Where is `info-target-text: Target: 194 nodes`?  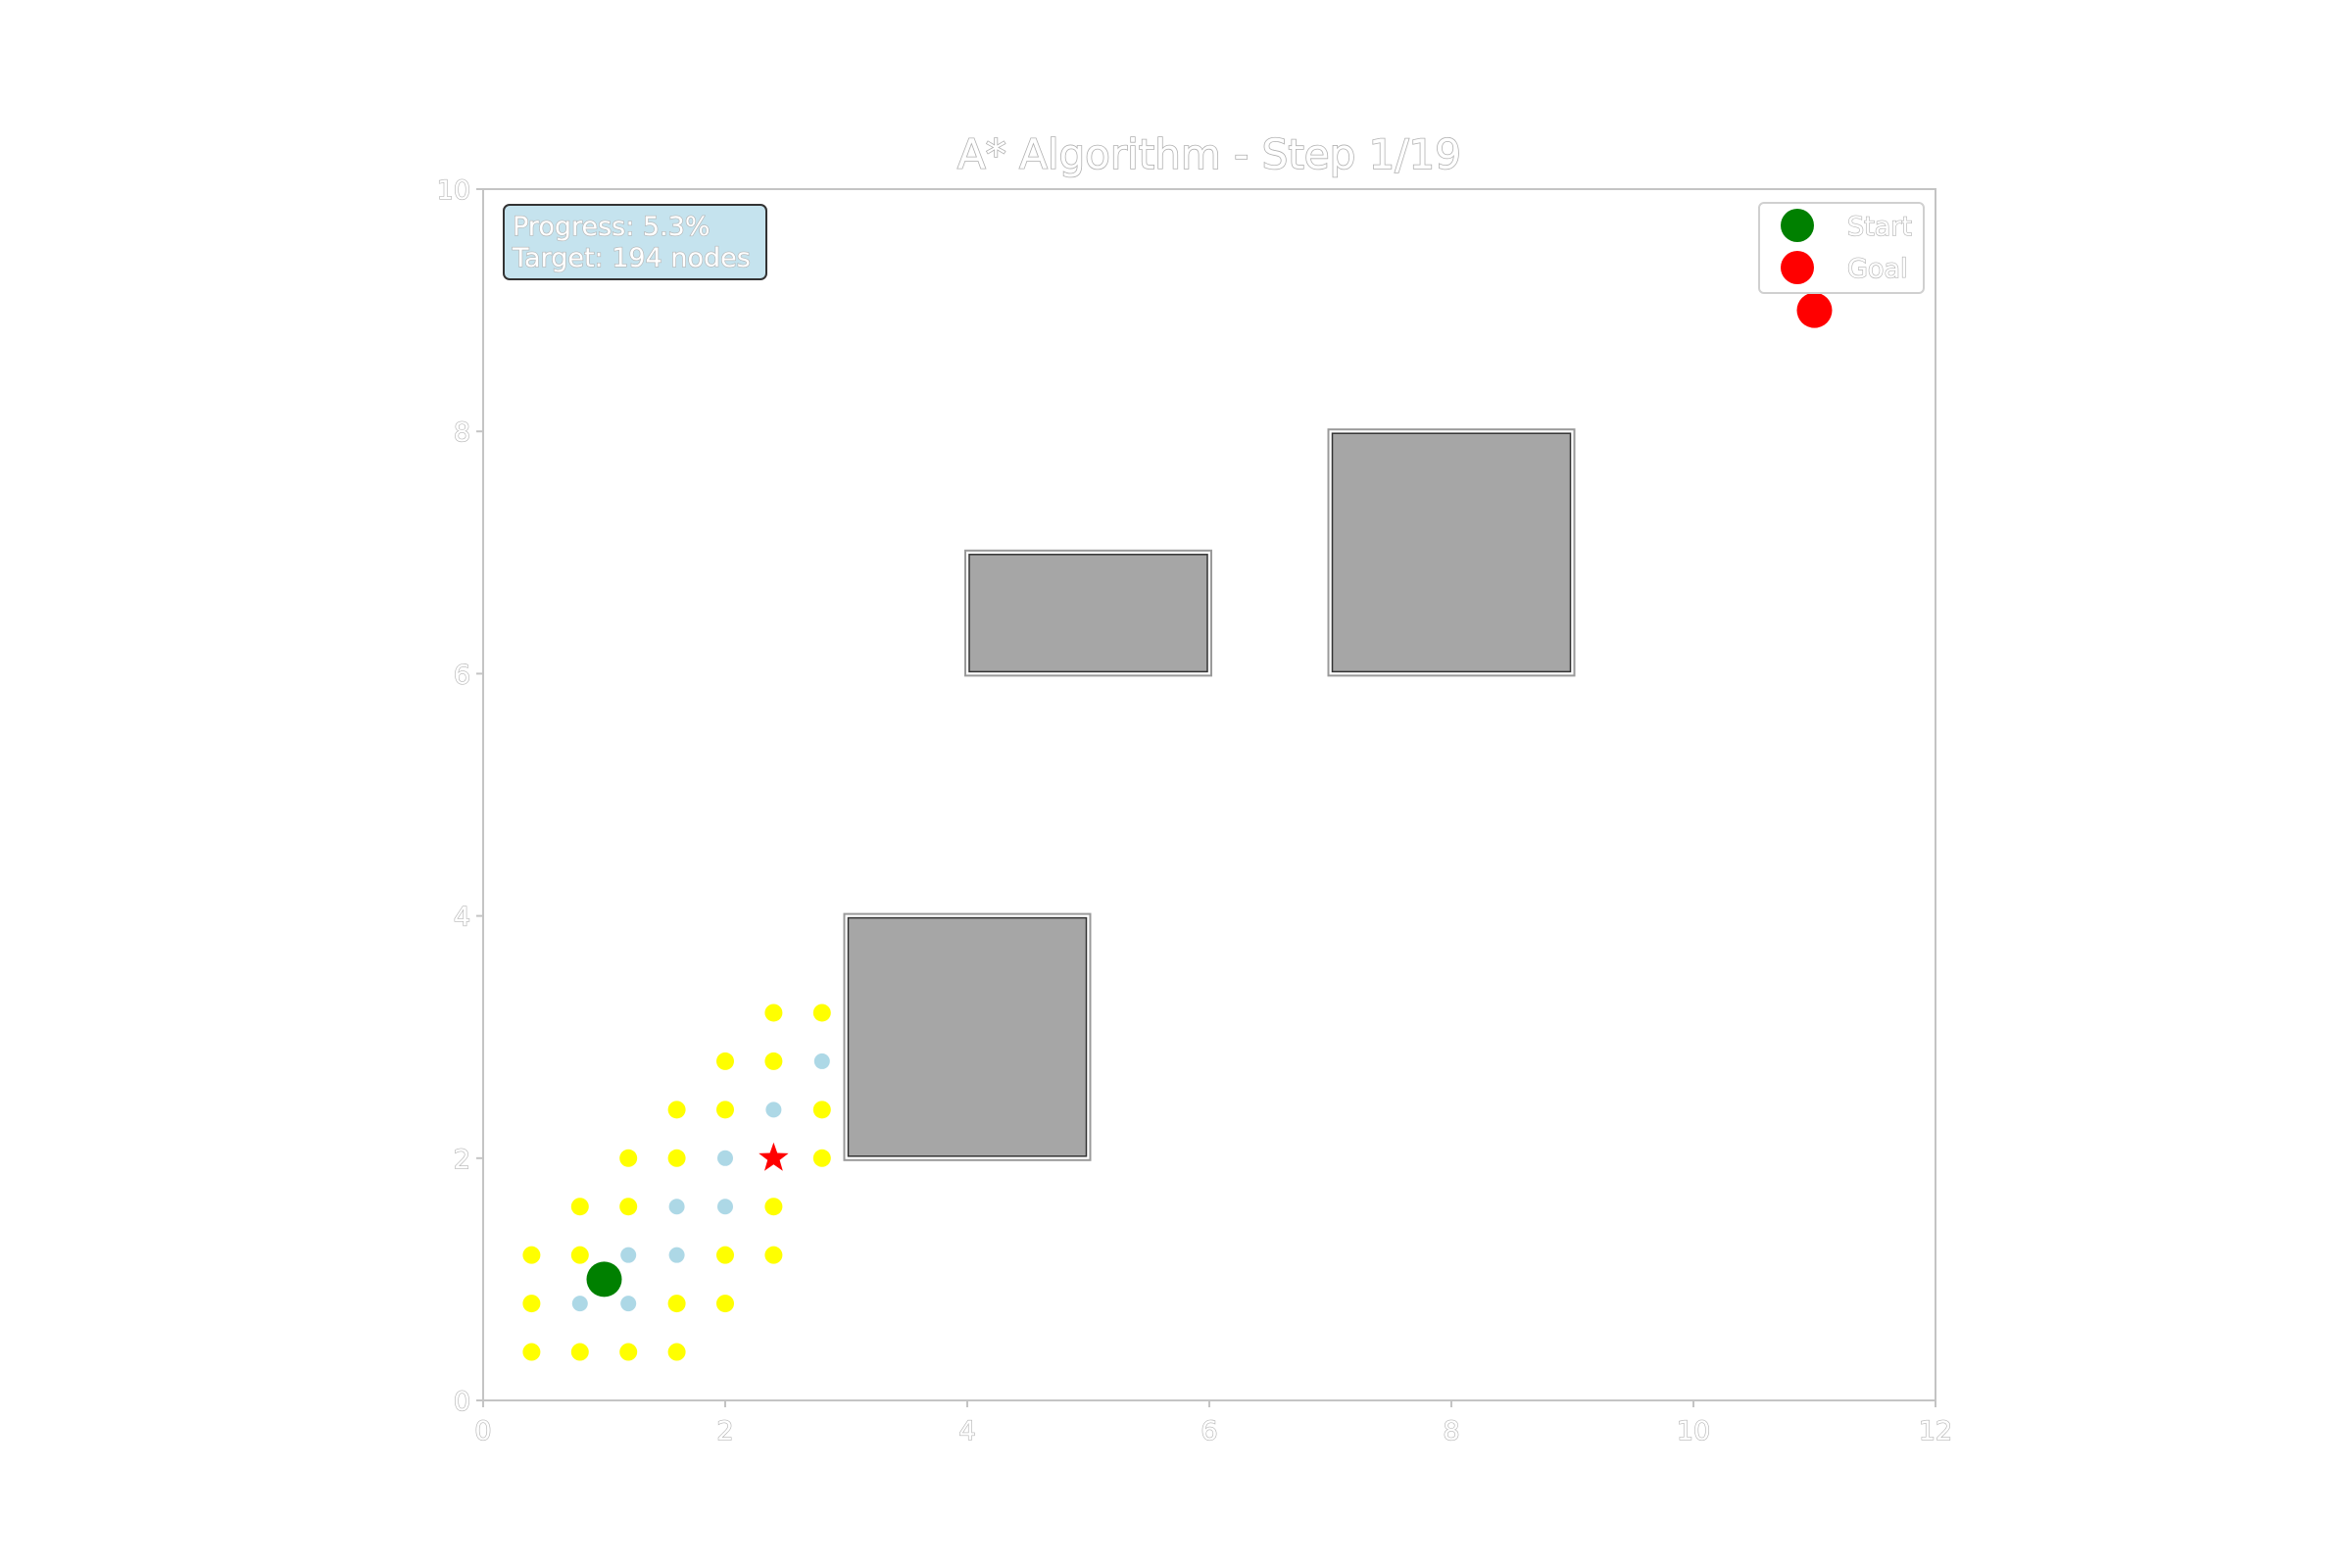
info-target-text: Target: 194 nodes is located at coordinates (631, 258).